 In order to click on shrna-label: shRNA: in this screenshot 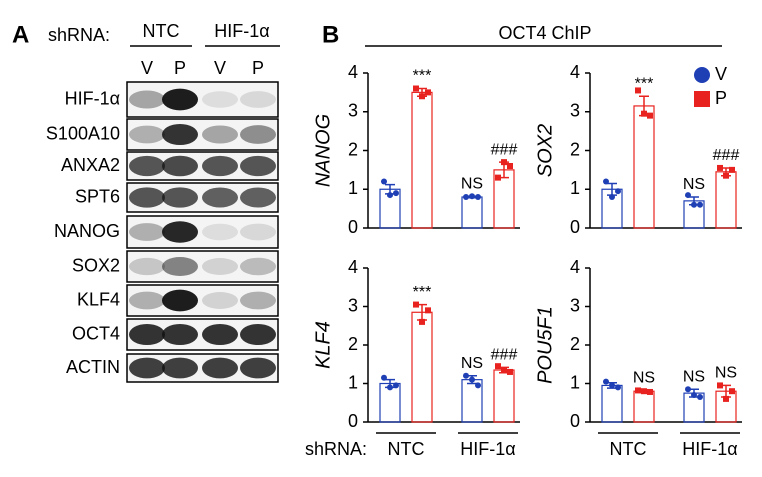, I will do `click(79, 35)`.